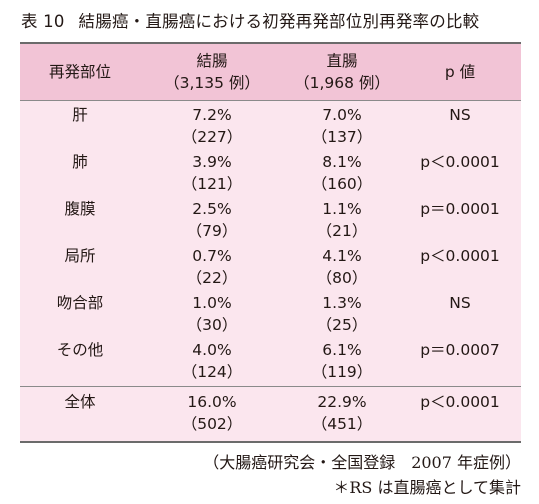 This screenshot has width=539, height=504. Describe the element at coordinates (279, 21) in the screenshot. I see `table-caption: 結腸癌・直腸癌における初発再発部位別再発率の比較` at that location.